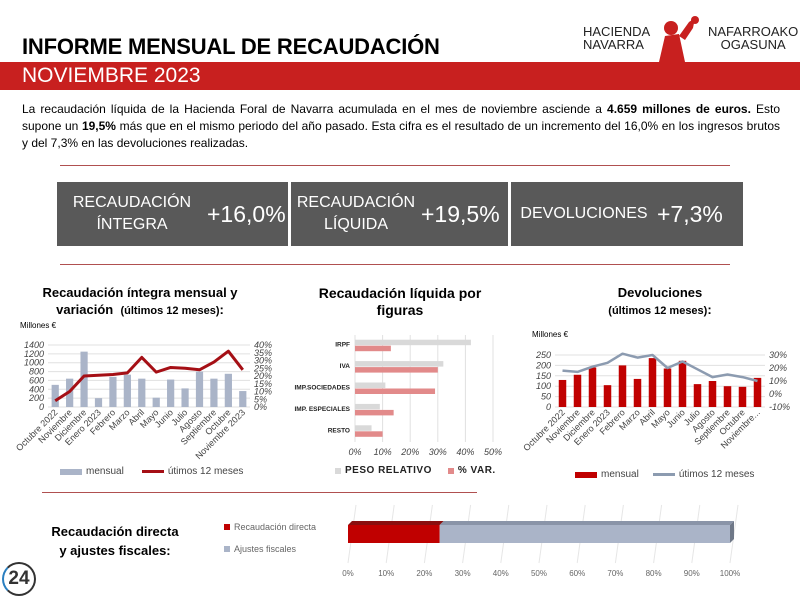  Describe the element at coordinates (140, 292) in the screenshot. I see `chart-title-line: Recaudación íntegra mensual y` at that location.